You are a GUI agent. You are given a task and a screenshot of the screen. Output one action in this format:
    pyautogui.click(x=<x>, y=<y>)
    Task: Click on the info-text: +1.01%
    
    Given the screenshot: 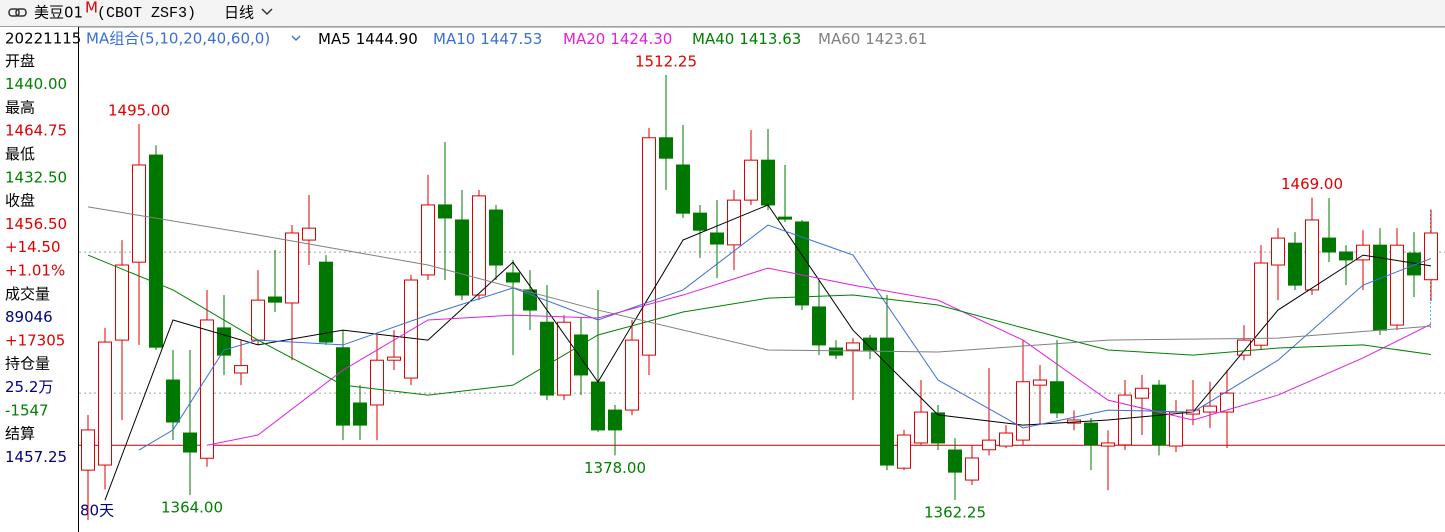 What is the action you would take?
    pyautogui.click(x=35, y=271)
    